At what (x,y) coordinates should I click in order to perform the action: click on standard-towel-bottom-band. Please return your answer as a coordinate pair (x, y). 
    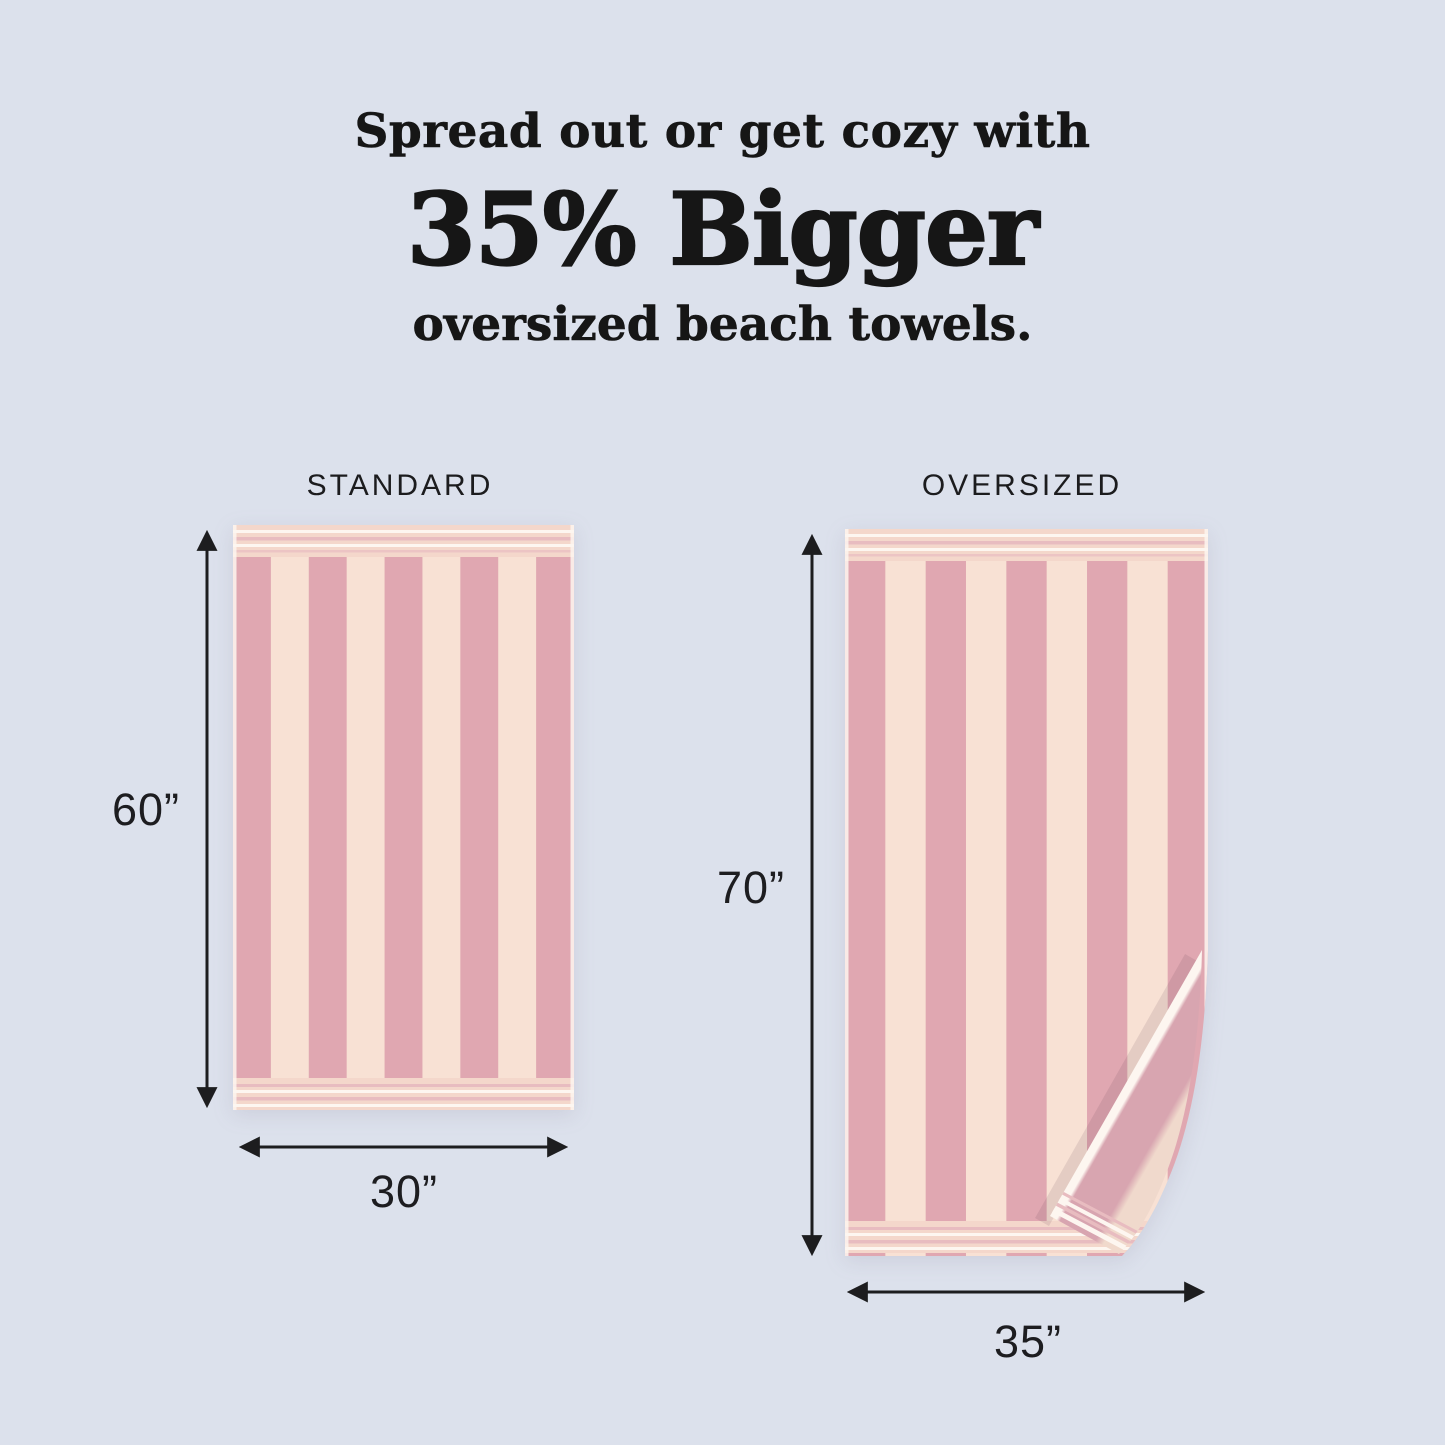
    Looking at the image, I should click on (403, 1094).